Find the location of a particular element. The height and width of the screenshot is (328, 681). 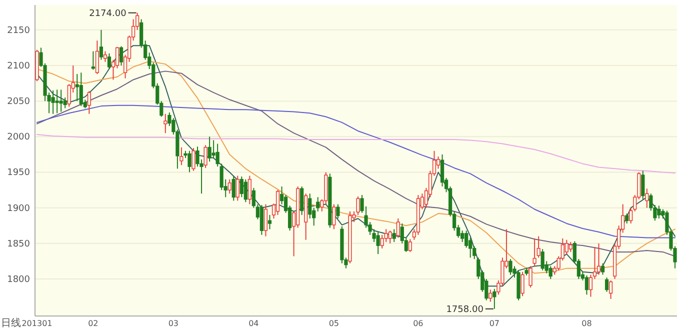

y-tick-label: 1850 is located at coordinates (18, 244).